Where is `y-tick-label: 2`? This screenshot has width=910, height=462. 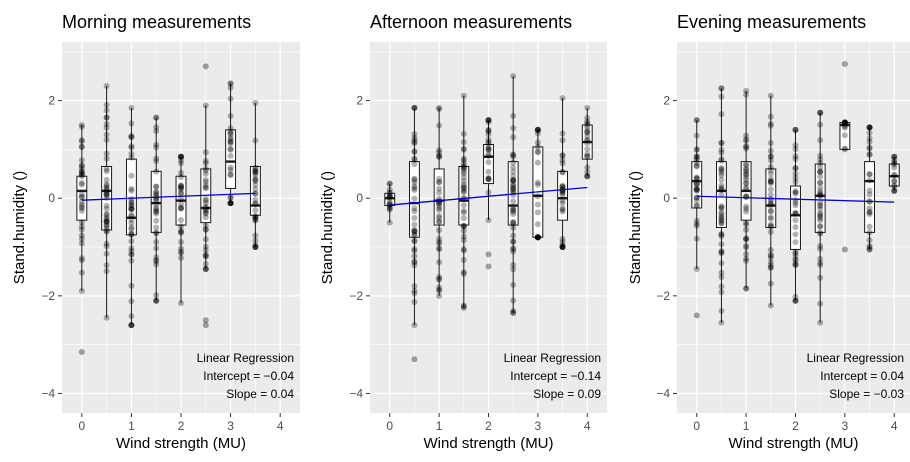
y-tick-label: 2 is located at coordinates (359, 101).